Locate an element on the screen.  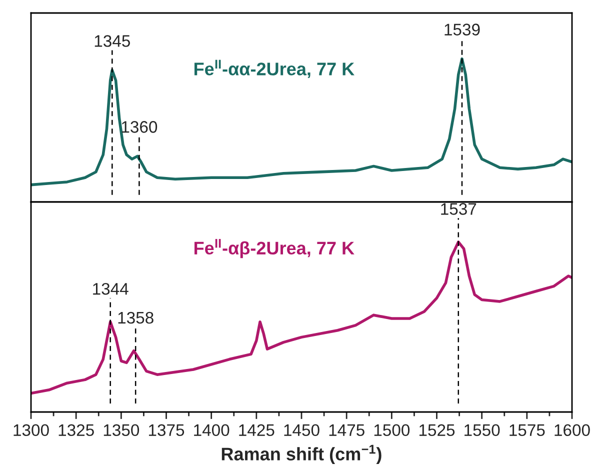
ref-line-label: 1344 is located at coordinates (110, 288).